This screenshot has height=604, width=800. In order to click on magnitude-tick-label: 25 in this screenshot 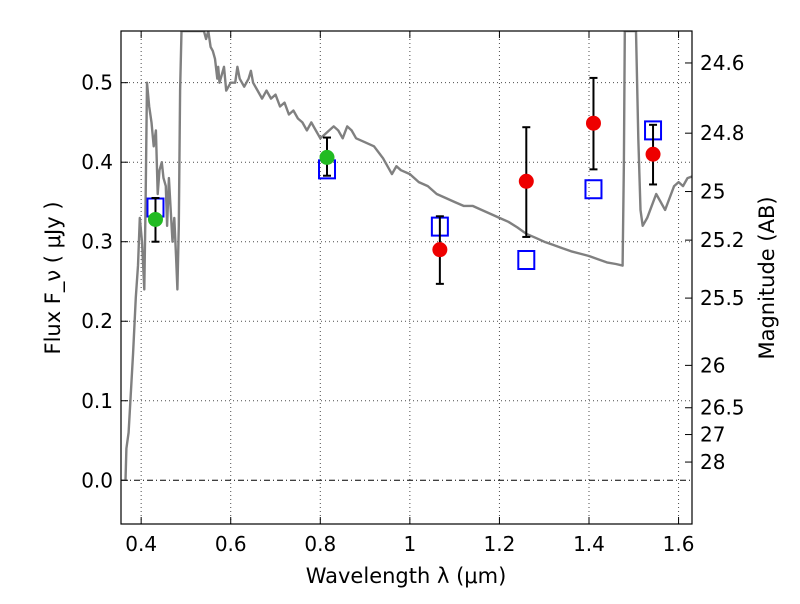, I will do `click(712, 192)`.